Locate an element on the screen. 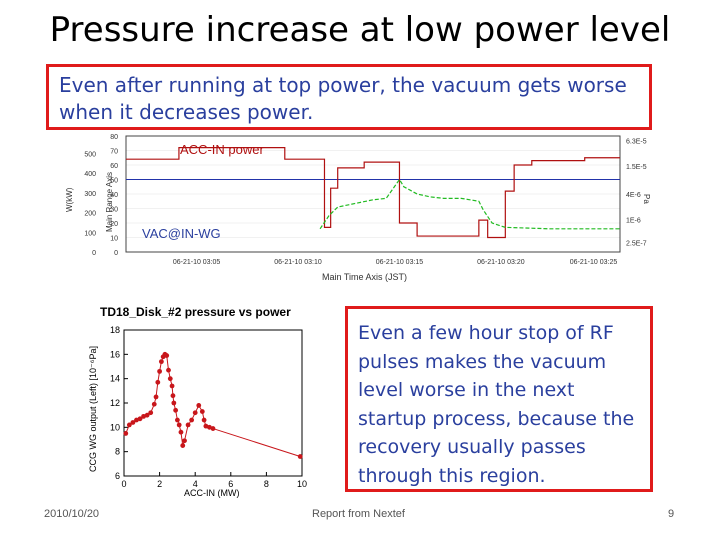  x-tick-label: 06-21-10 03:15 is located at coordinates (400, 262).